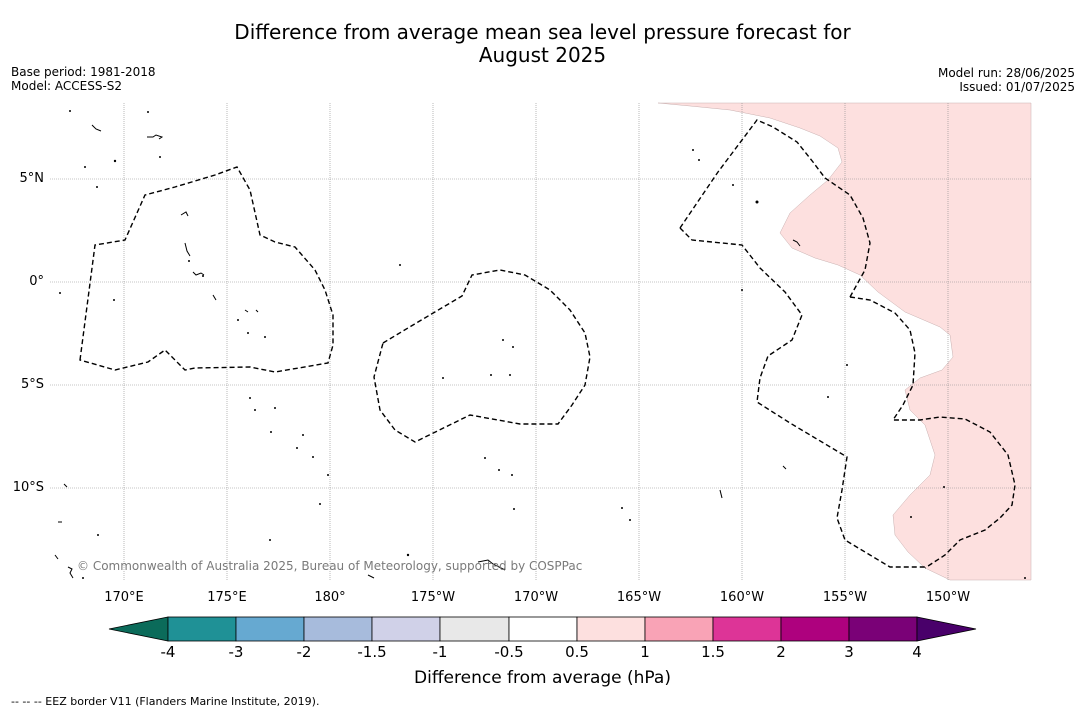 This screenshot has width=1085, height=713. What do you see at coordinates (36, 281) in the screenshot?
I see `lat-label-0: 0°` at bounding box center [36, 281].